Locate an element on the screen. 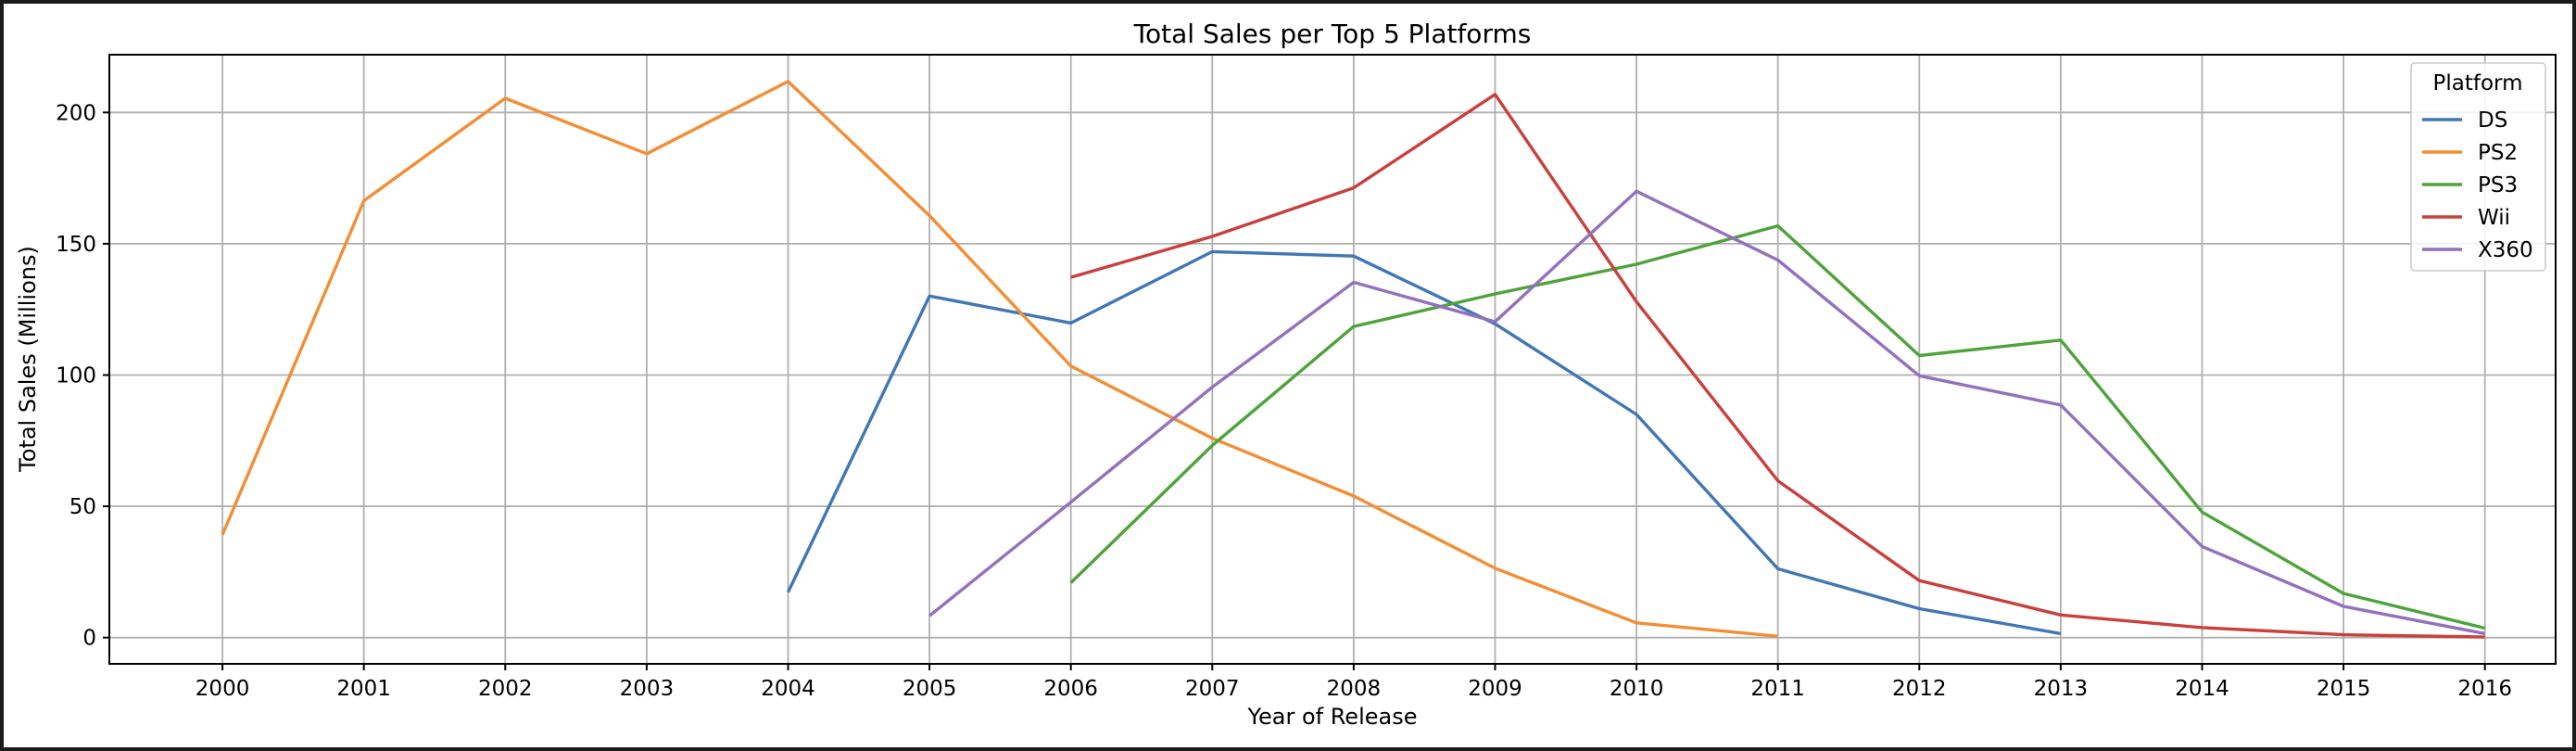 The width and height of the screenshot is (2576, 751). legend-items: DS PS2 PS3 Wii X360 is located at coordinates (2477, 185).